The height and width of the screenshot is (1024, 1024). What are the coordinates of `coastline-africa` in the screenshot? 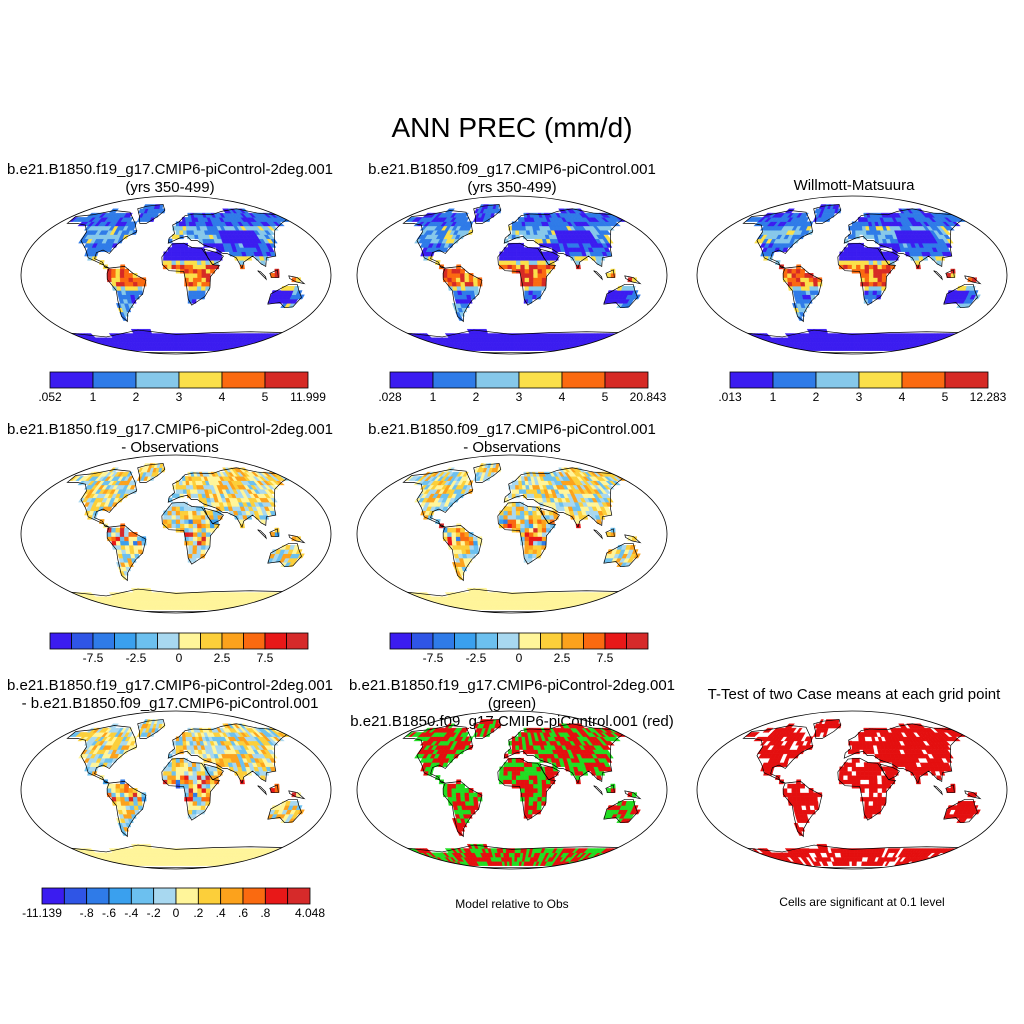 It's located at (527, 533).